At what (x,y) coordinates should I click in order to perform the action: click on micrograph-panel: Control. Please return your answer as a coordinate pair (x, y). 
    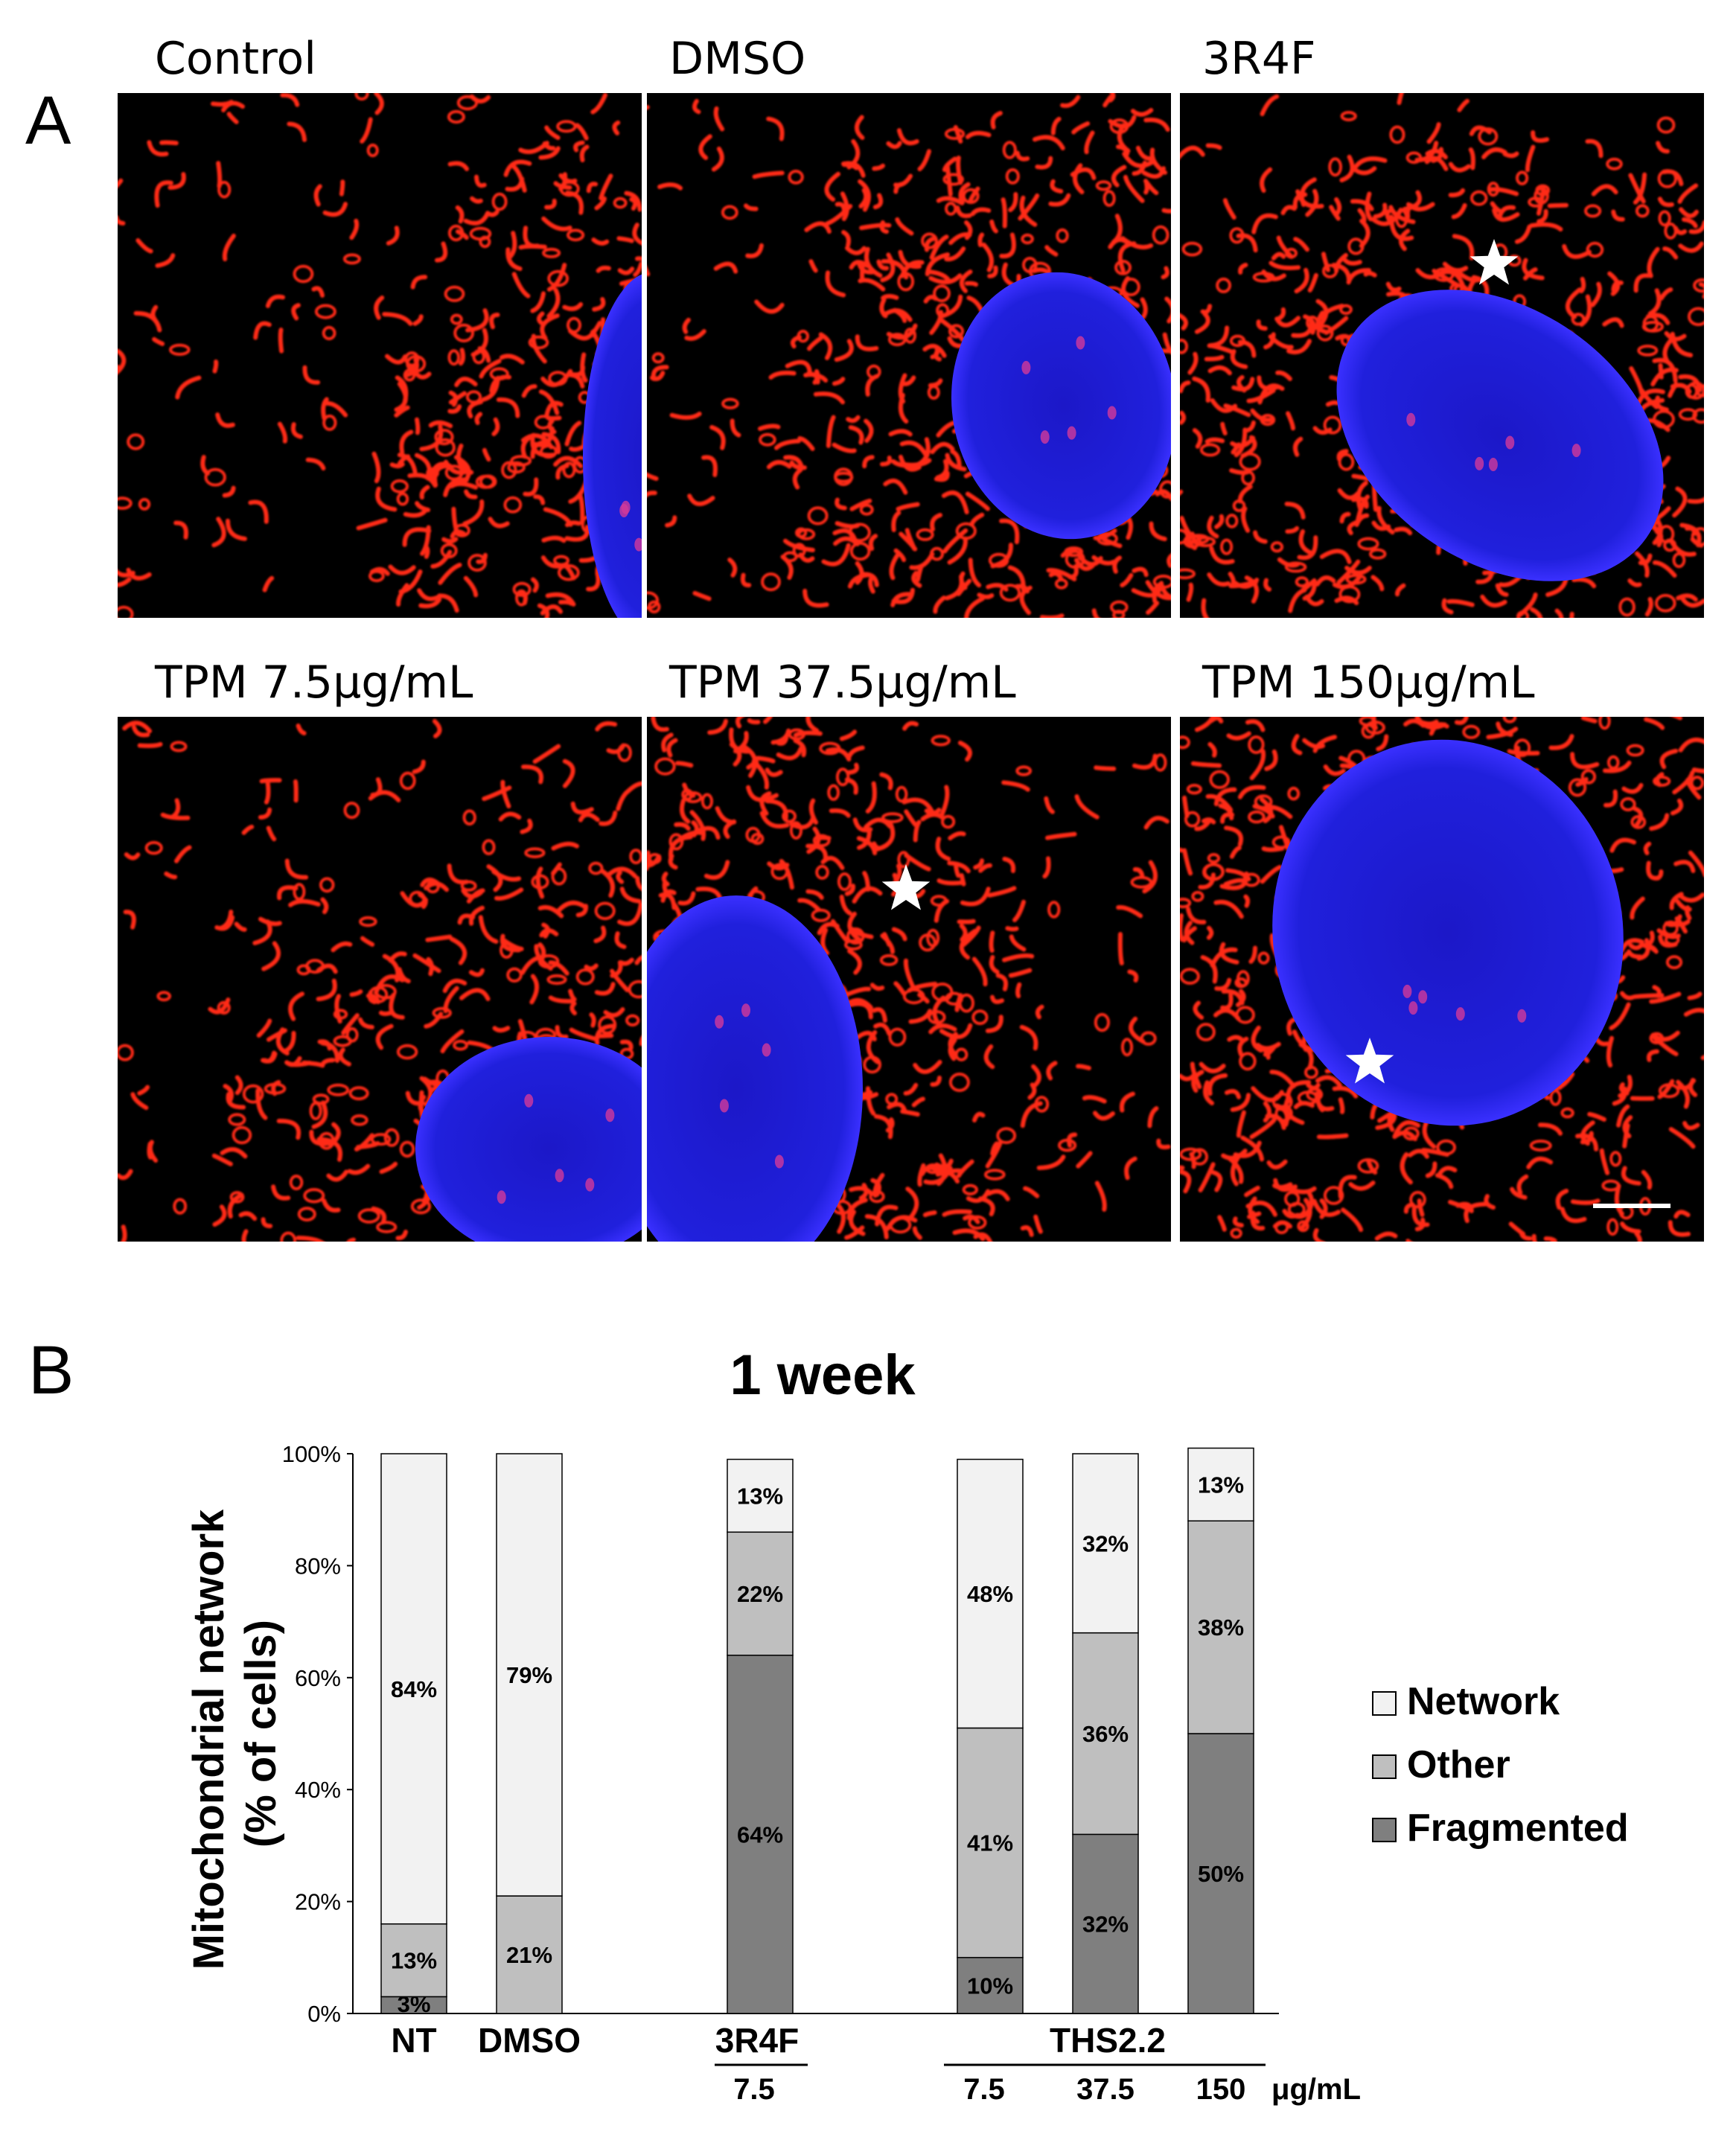
    Looking at the image, I should click on (380, 325).